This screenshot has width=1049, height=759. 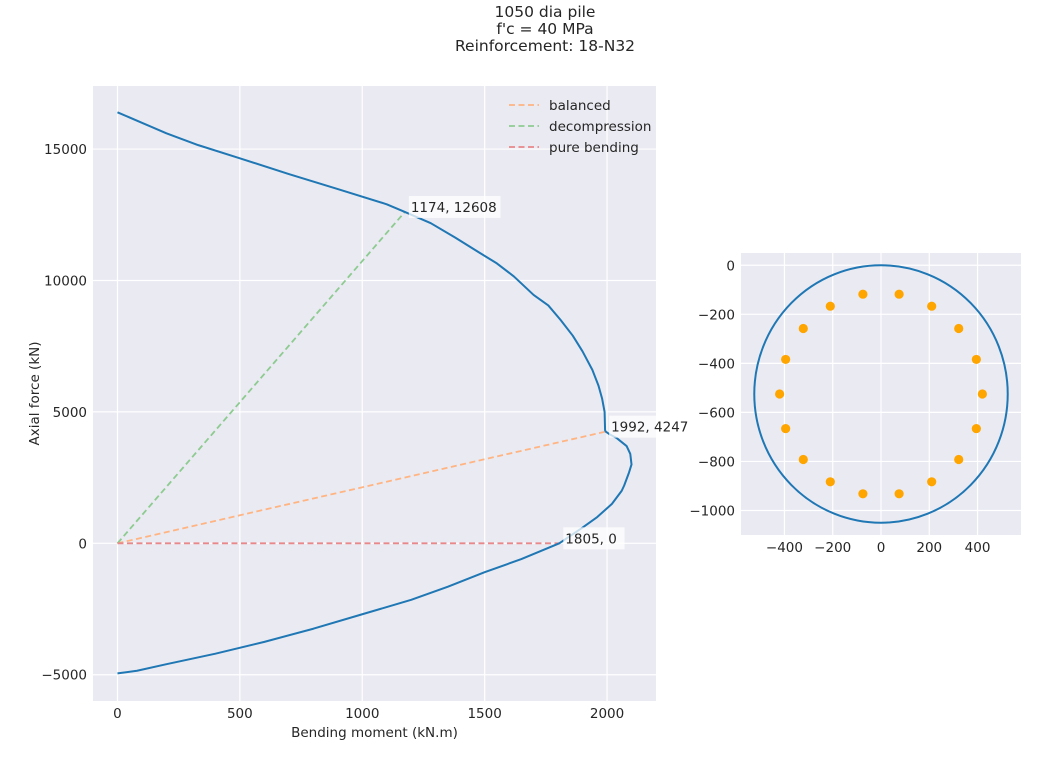 I want to click on section-y-tick-label: −400, so click(x=716, y=364).